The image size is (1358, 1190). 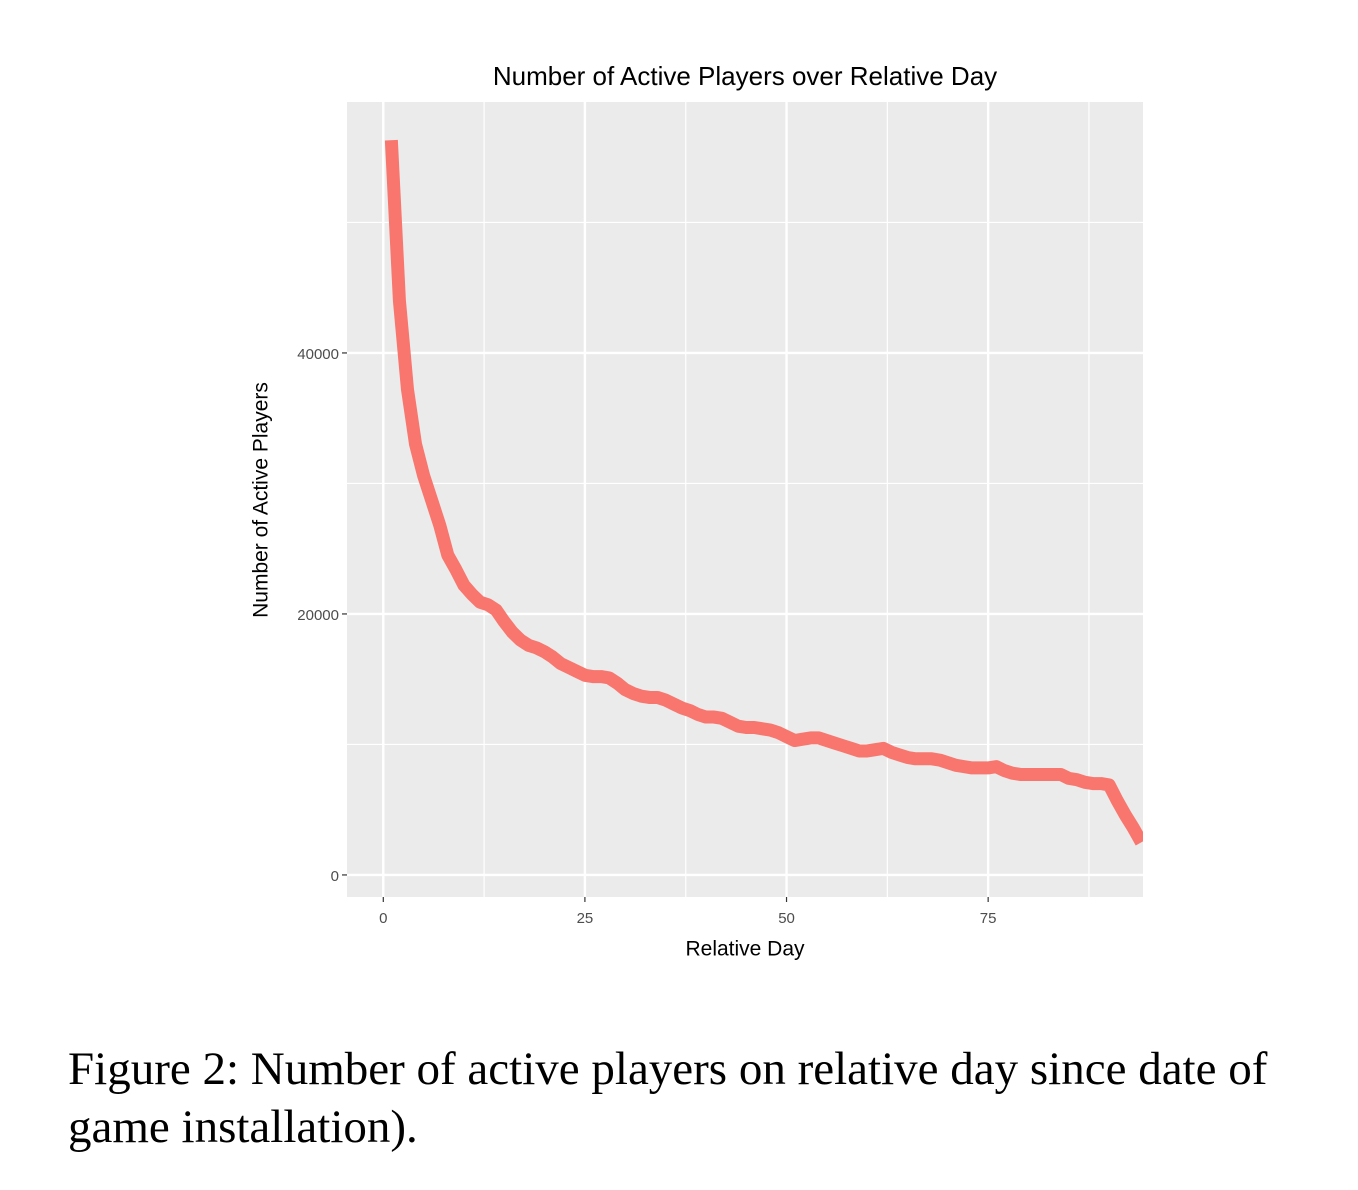 I want to click on x-tick-label: 25, so click(x=585, y=918).